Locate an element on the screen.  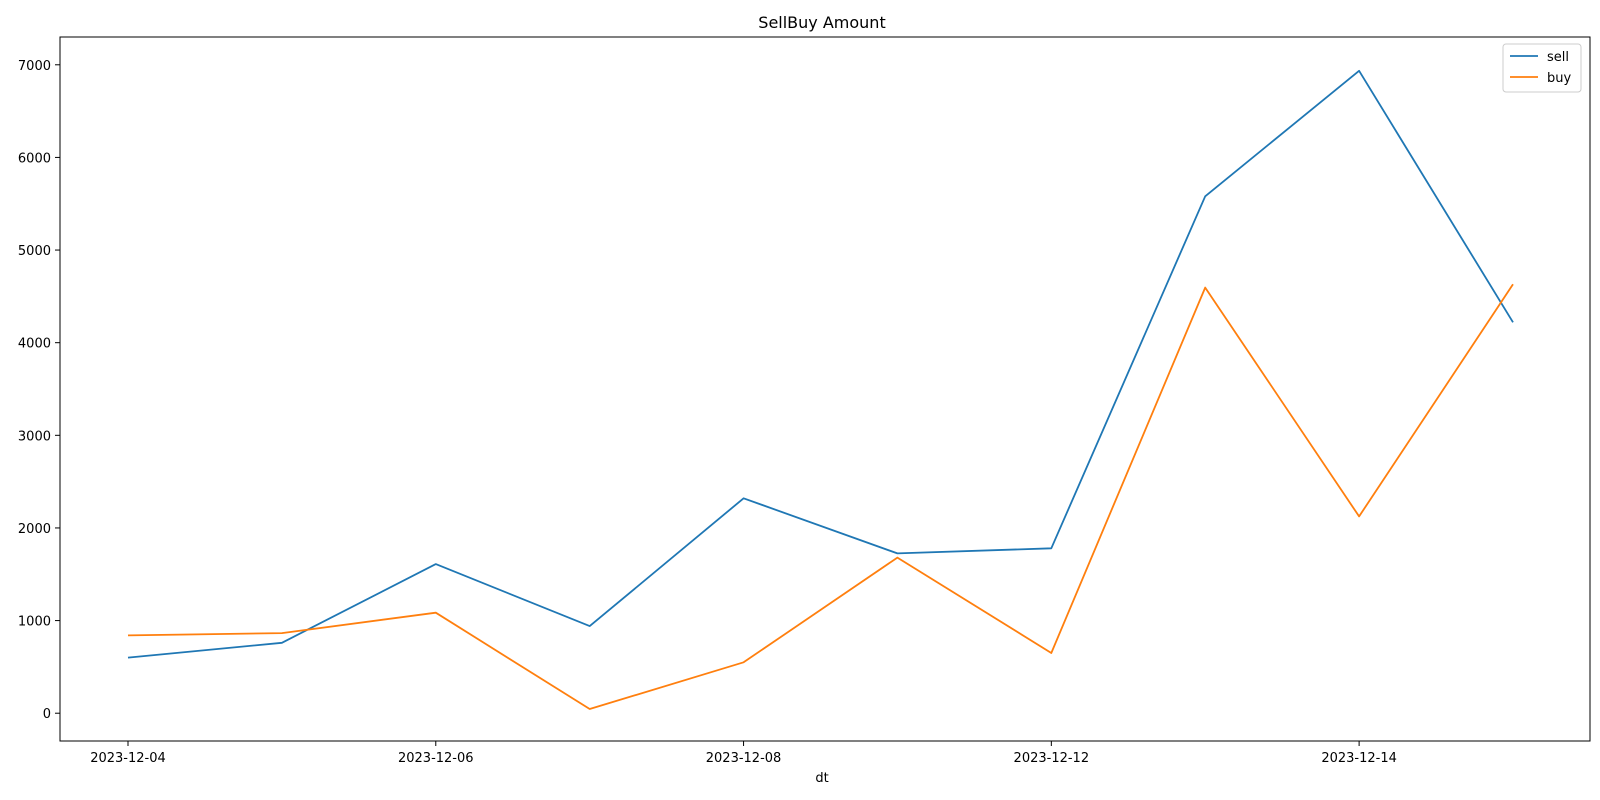
y-tick-label: 7000 is located at coordinates (34, 66).